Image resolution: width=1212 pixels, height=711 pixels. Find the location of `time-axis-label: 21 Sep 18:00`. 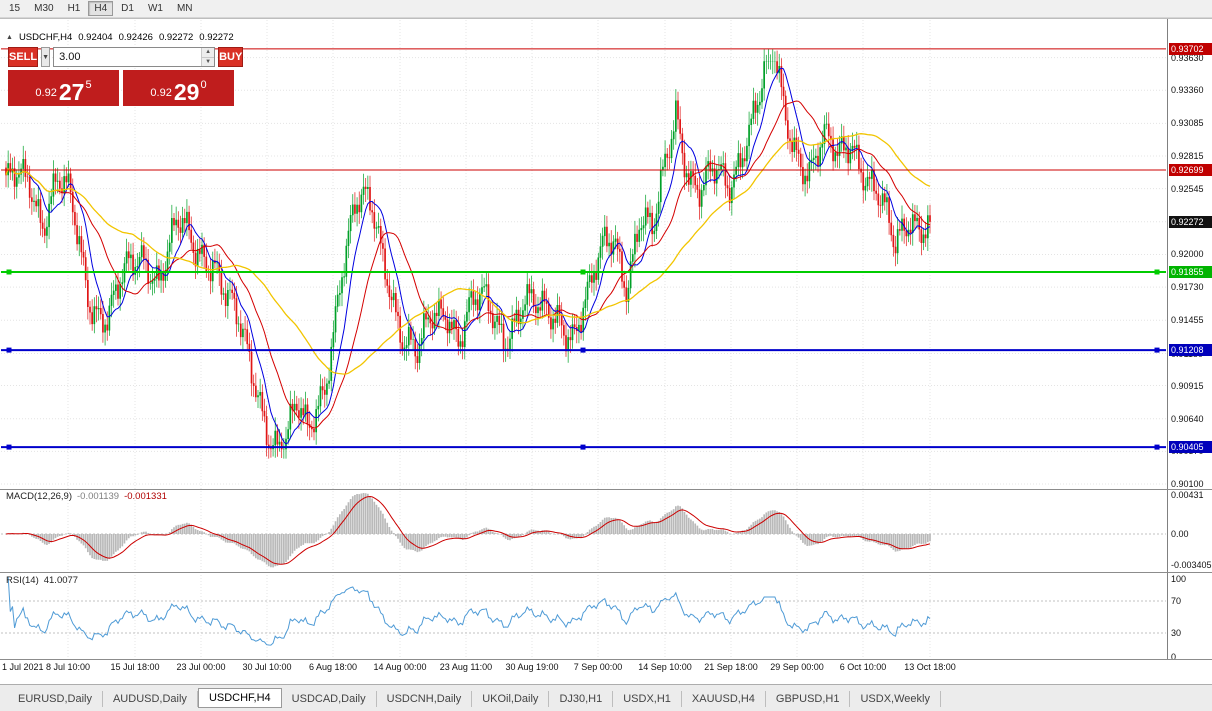

time-axis-label: 21 Sep 18:00 is located at coordinates (731, 667).